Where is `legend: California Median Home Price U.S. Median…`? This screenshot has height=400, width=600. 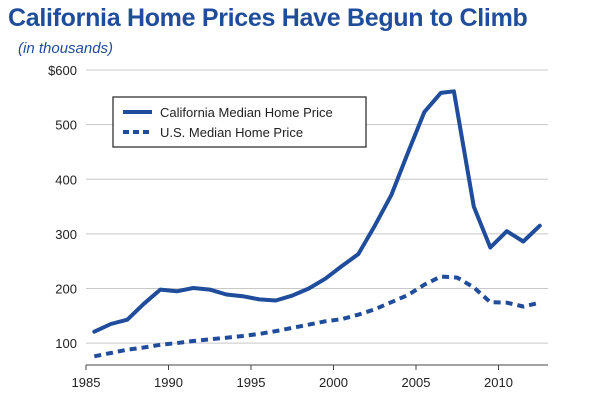
legend: California Median Home Price U.S. Median… is located at coordinates (239, 122).